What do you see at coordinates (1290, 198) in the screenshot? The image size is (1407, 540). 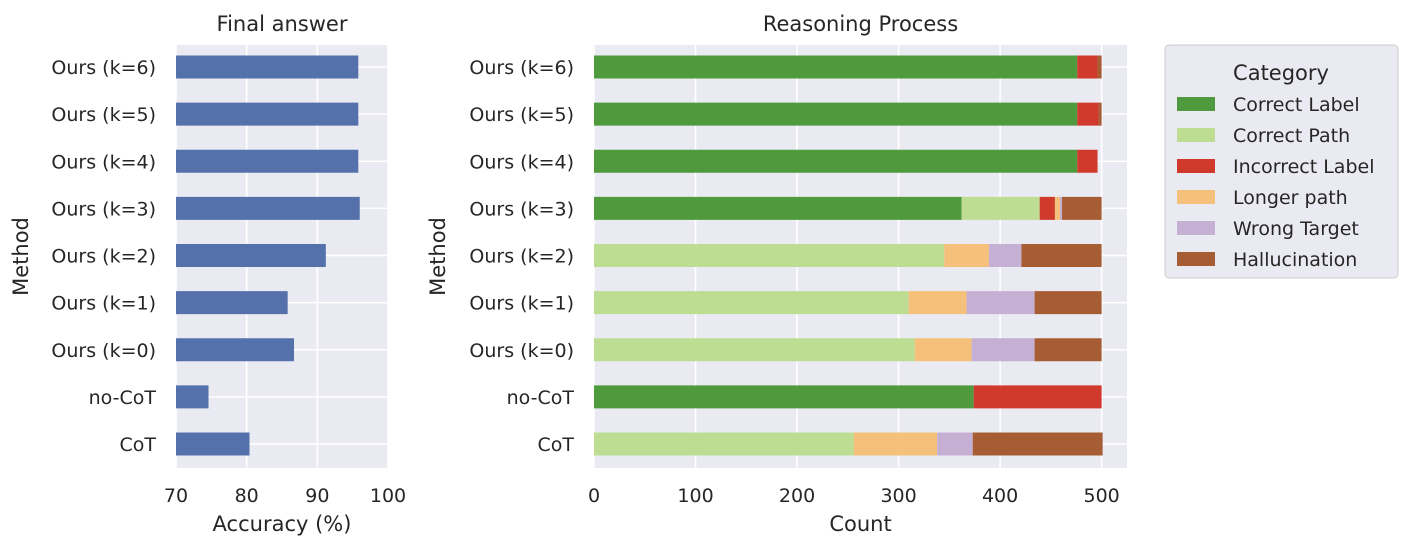 I see `legend-item-label: Longer path` at bounding box center [1290, 198].